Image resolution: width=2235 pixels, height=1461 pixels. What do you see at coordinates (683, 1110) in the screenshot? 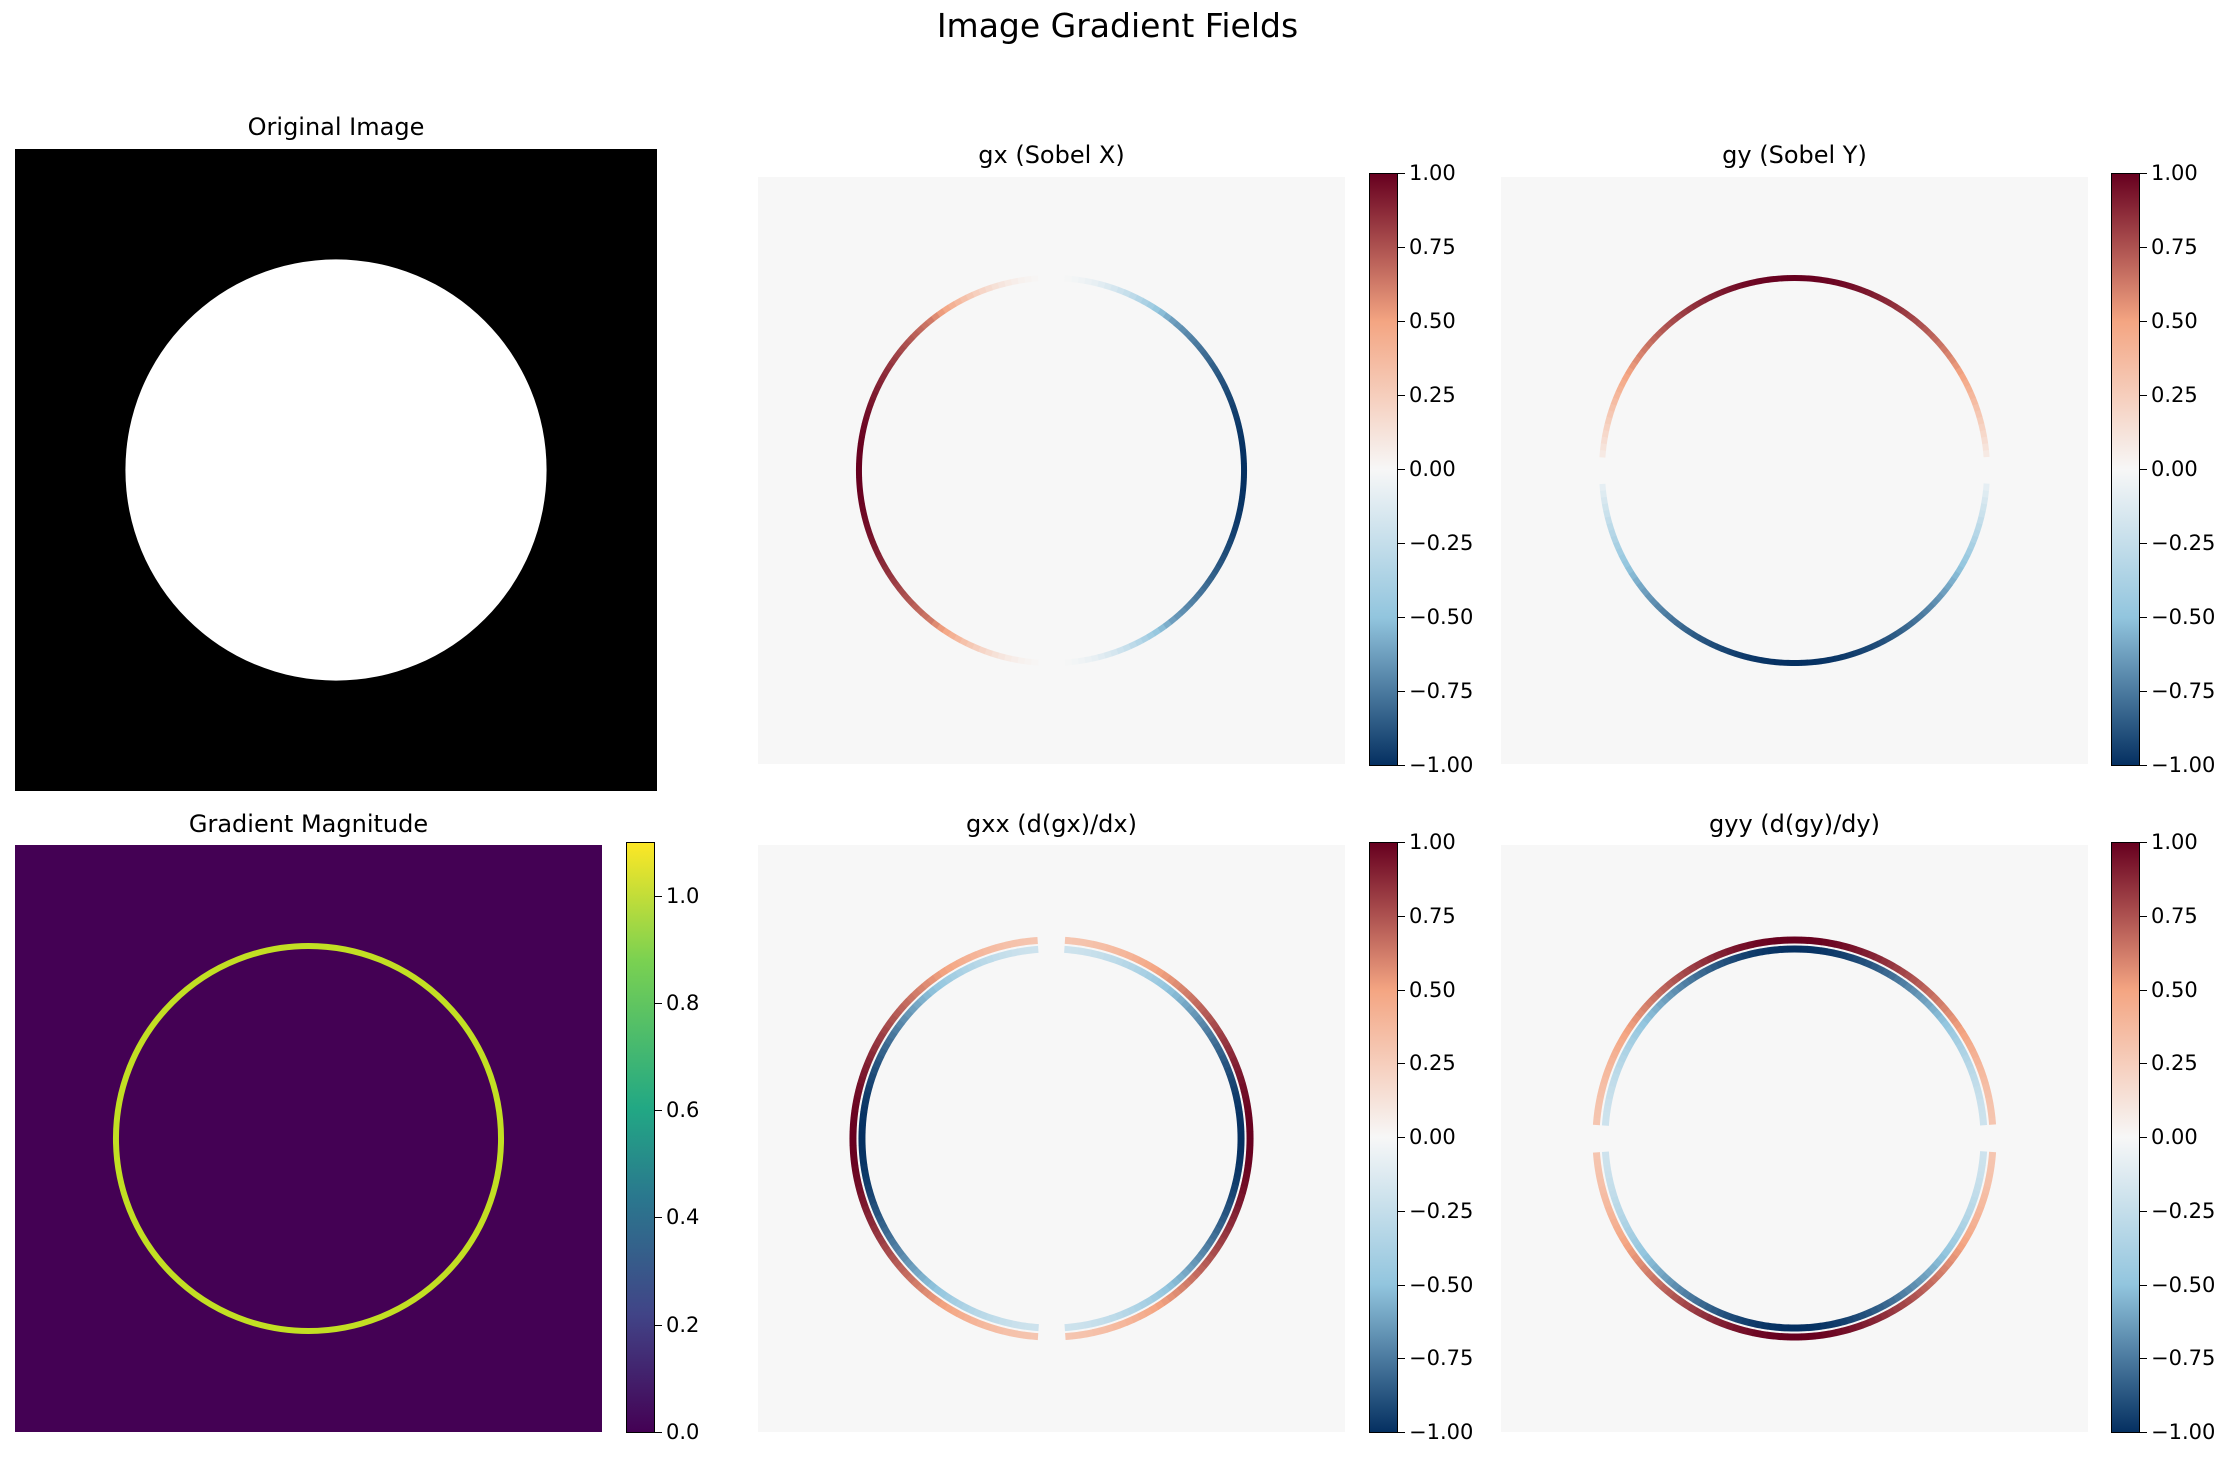
I see `colorbar-tick-label: 0.6` at bounding box center [683, 1110].